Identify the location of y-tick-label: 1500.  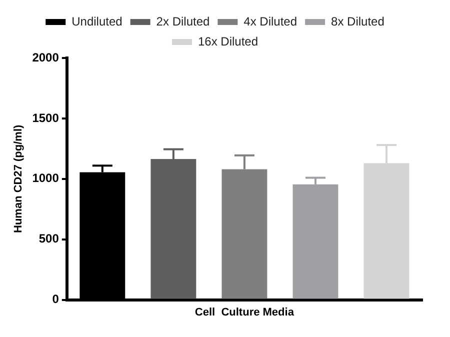
(46, 117).